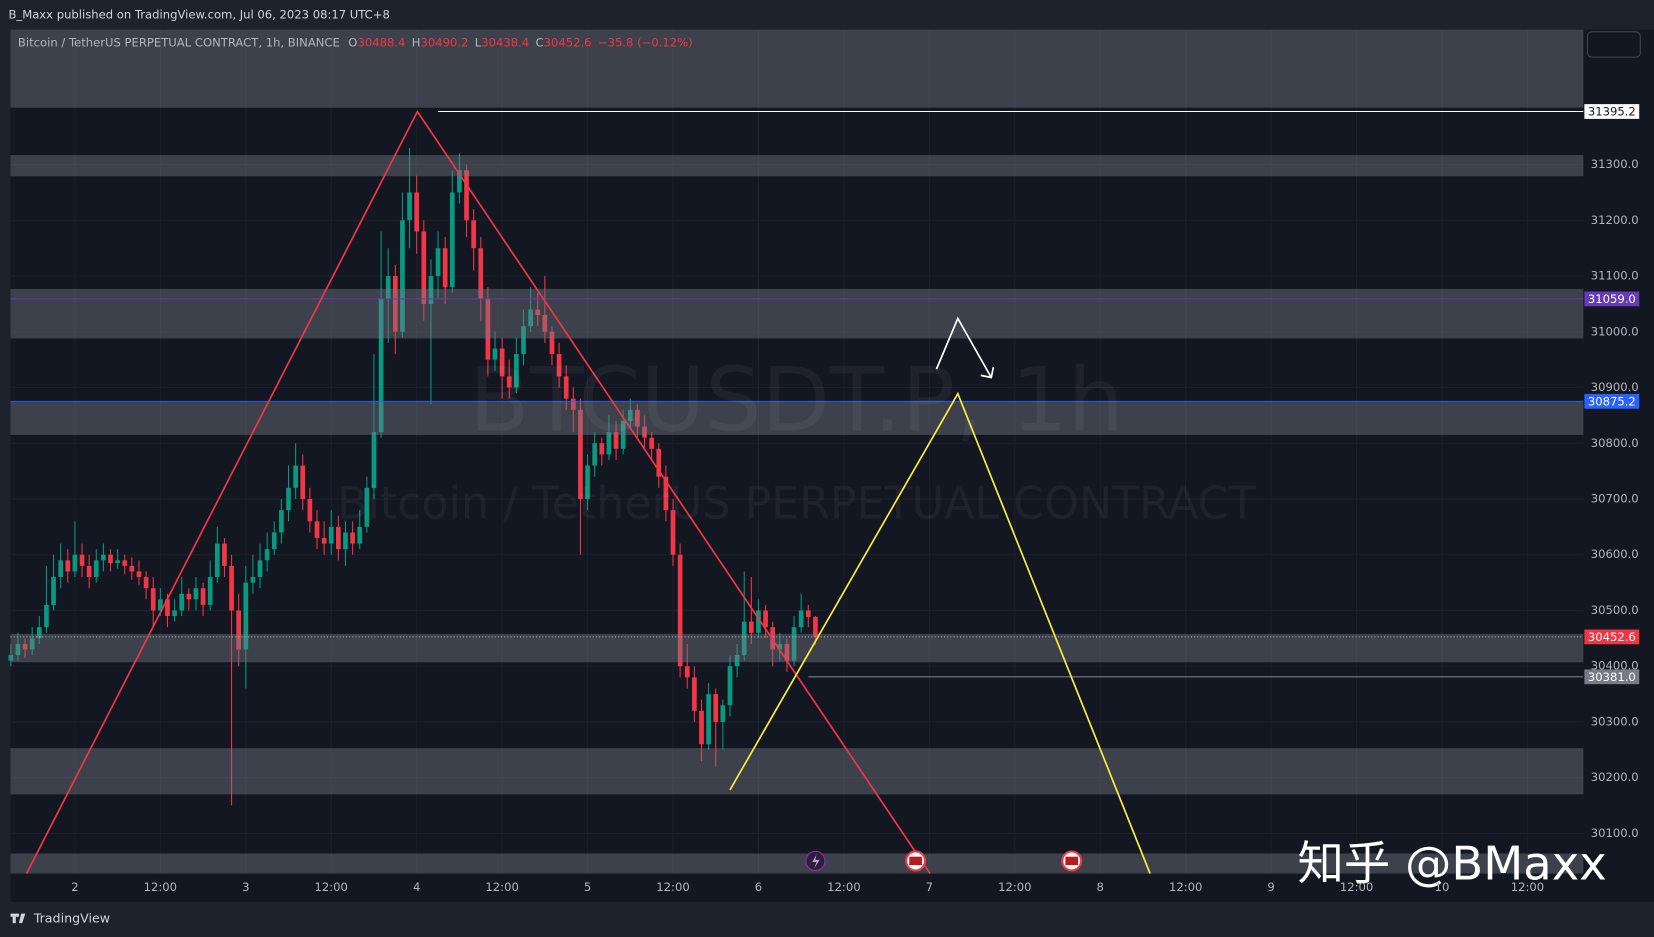  I want to click on legend-open: 30488.4, so click(381, 42).